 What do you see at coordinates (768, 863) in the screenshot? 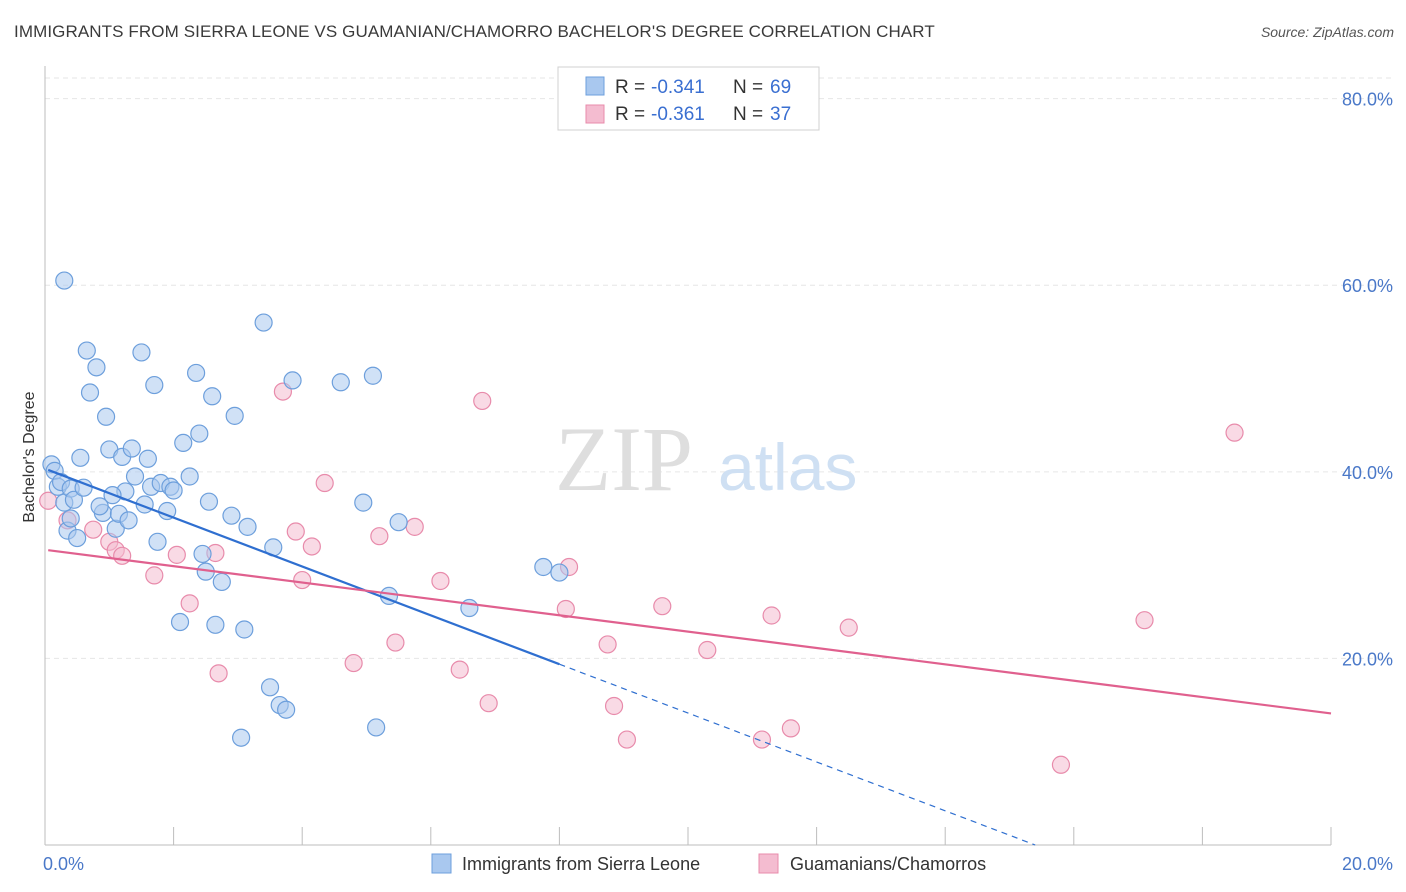
I see `legend-swatch-guamanian` at bounding box center [768, 863].